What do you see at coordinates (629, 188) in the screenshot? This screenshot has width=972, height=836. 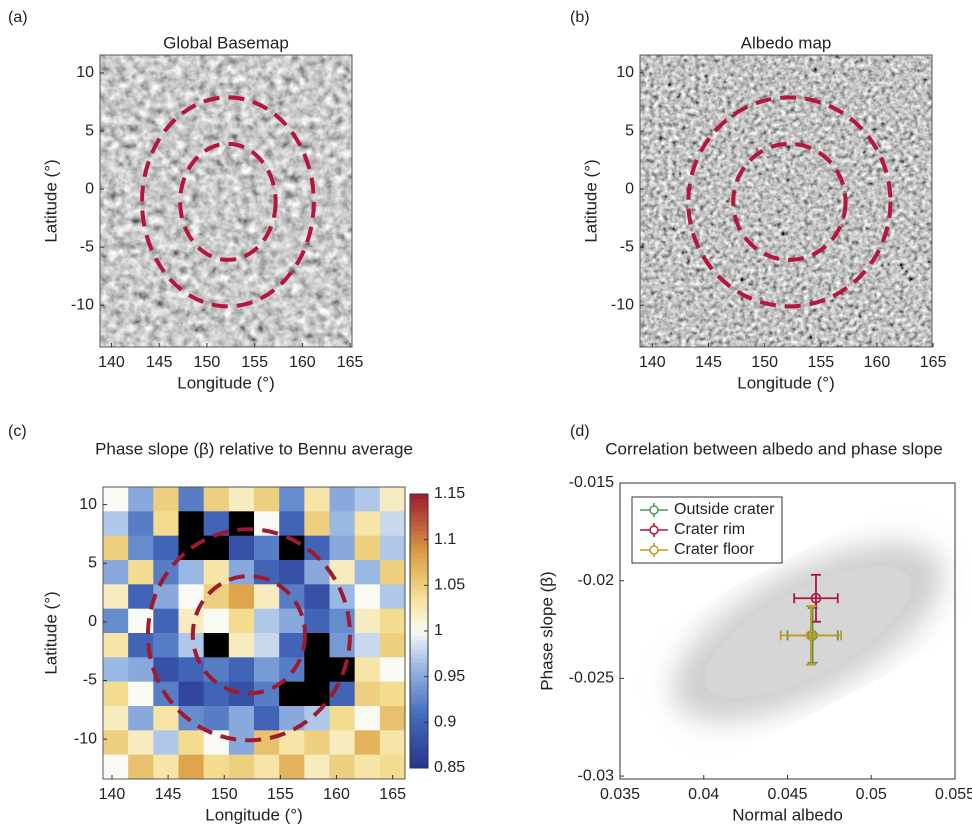 I see `y-tick-label: 0` at bounding box center [629, 188].